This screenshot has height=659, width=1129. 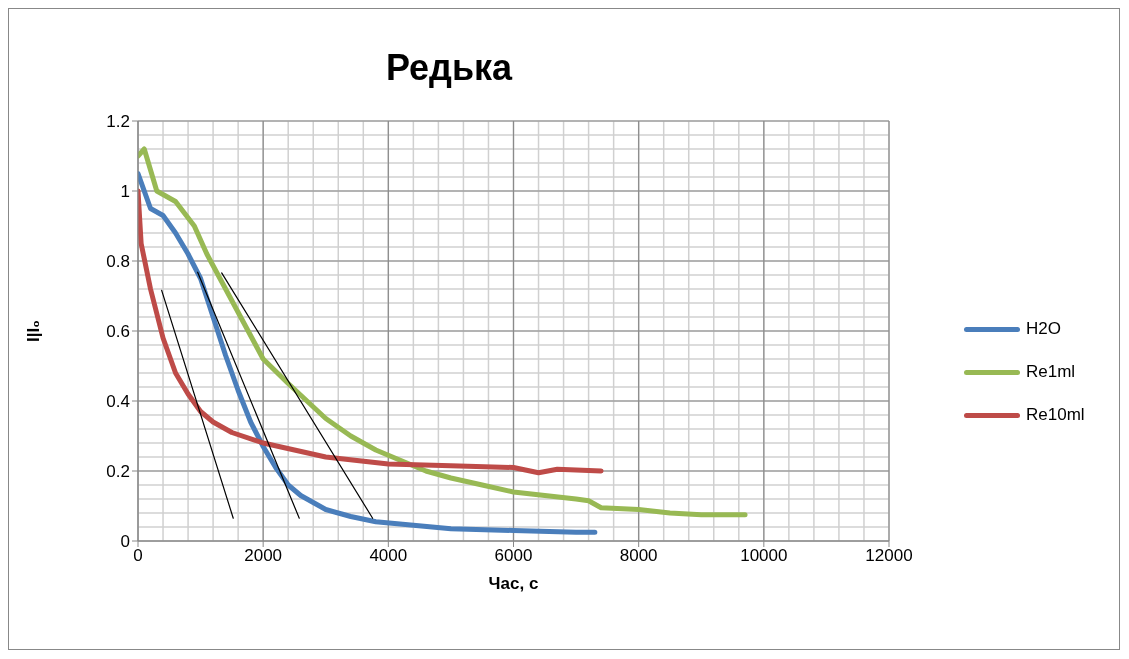 What do you see at coordinates (125, 192) in the screenshot?
I see `y-tick-label: 1` at bounding box center [125, 192].